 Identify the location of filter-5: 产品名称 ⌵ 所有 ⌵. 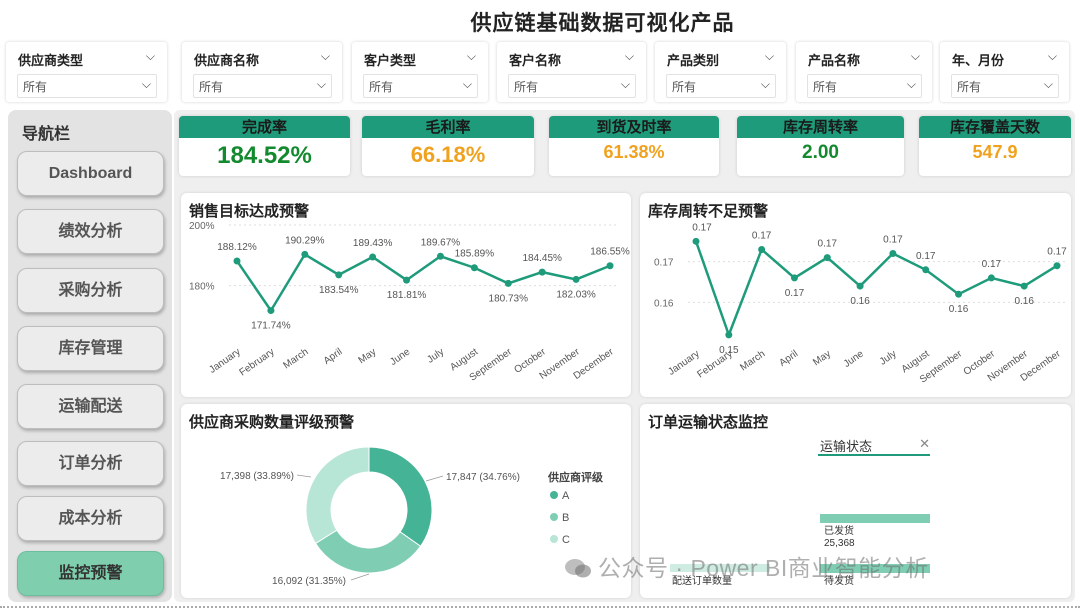
(864, 72).